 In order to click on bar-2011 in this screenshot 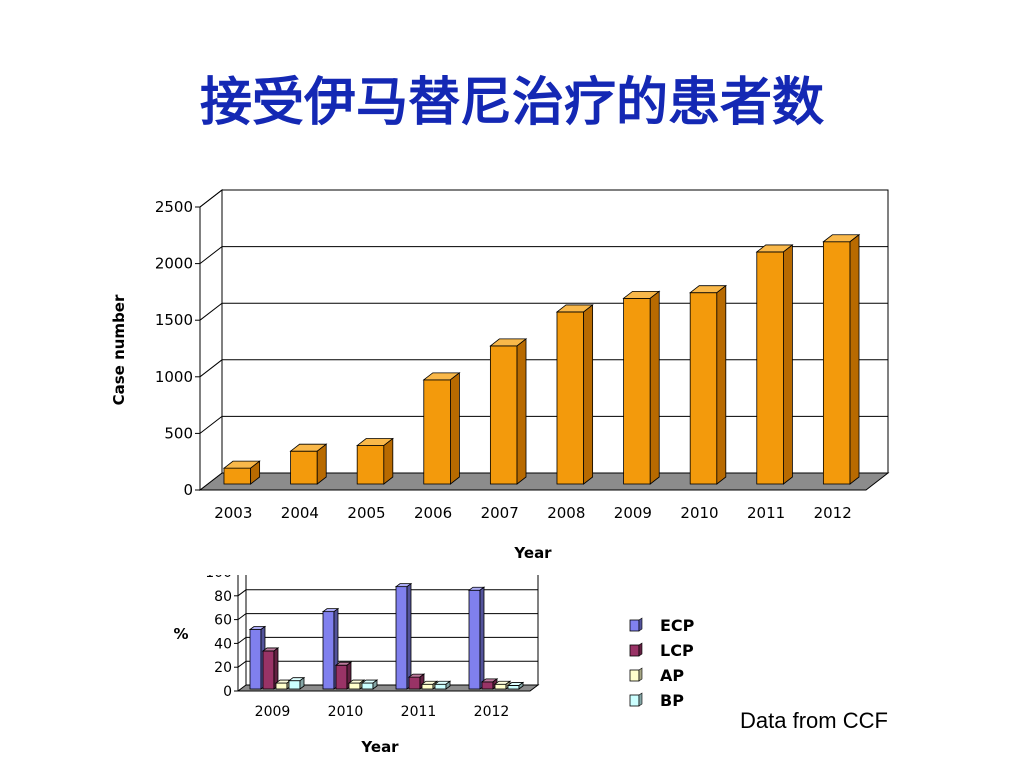, I will do `click(774, 364)`.